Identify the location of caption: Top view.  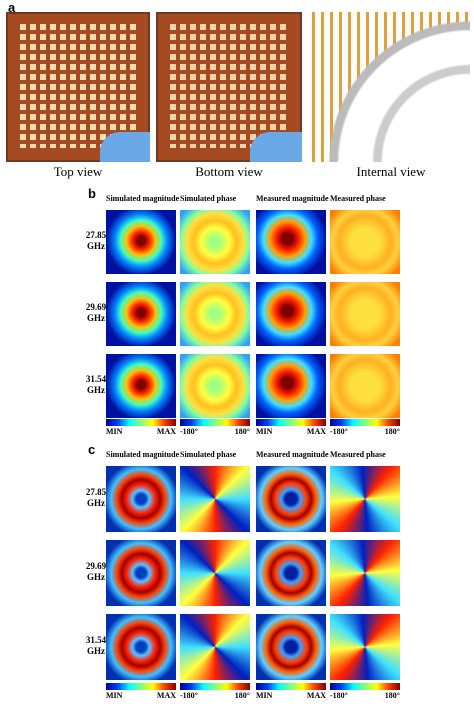
(78, 171).